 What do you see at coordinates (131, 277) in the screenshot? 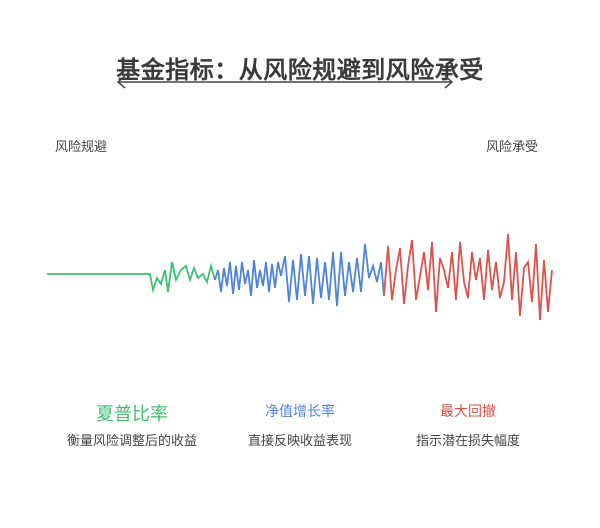
I see `wave-green-segment` at bounding box center [131, 277].